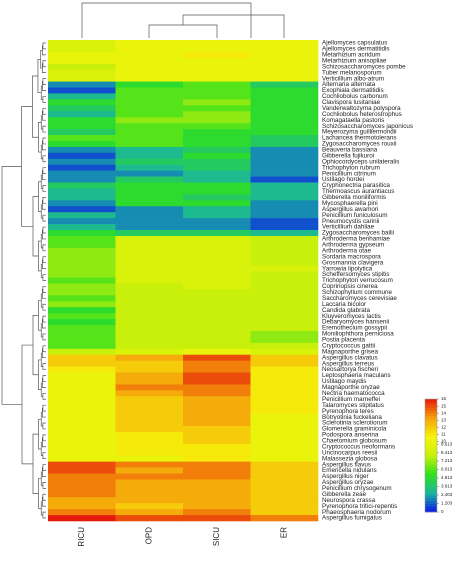 This screenshot has height=570, width=474. I want to click on row-label: Aspergillus terreus, so click(348, 363).